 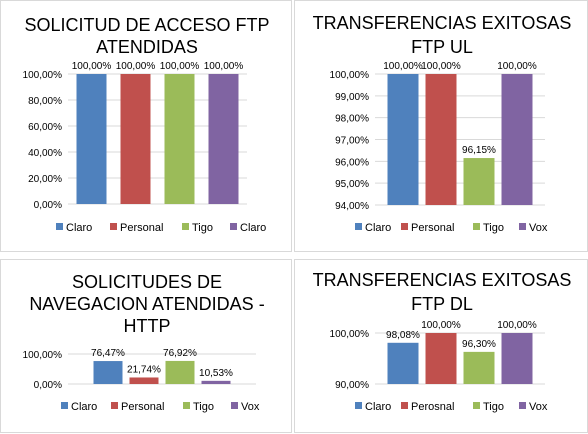 I want to click on data-label: 76,92%, so click(x=180, y=353).